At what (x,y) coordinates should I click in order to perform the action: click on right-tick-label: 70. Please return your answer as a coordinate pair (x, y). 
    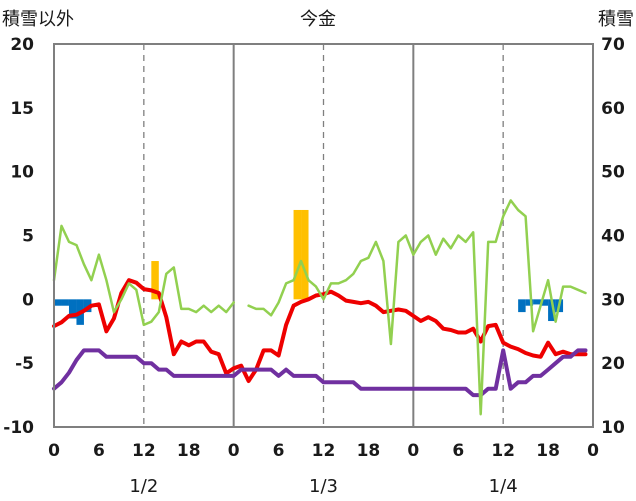
    Looking at the image, I should click on (613, 45).